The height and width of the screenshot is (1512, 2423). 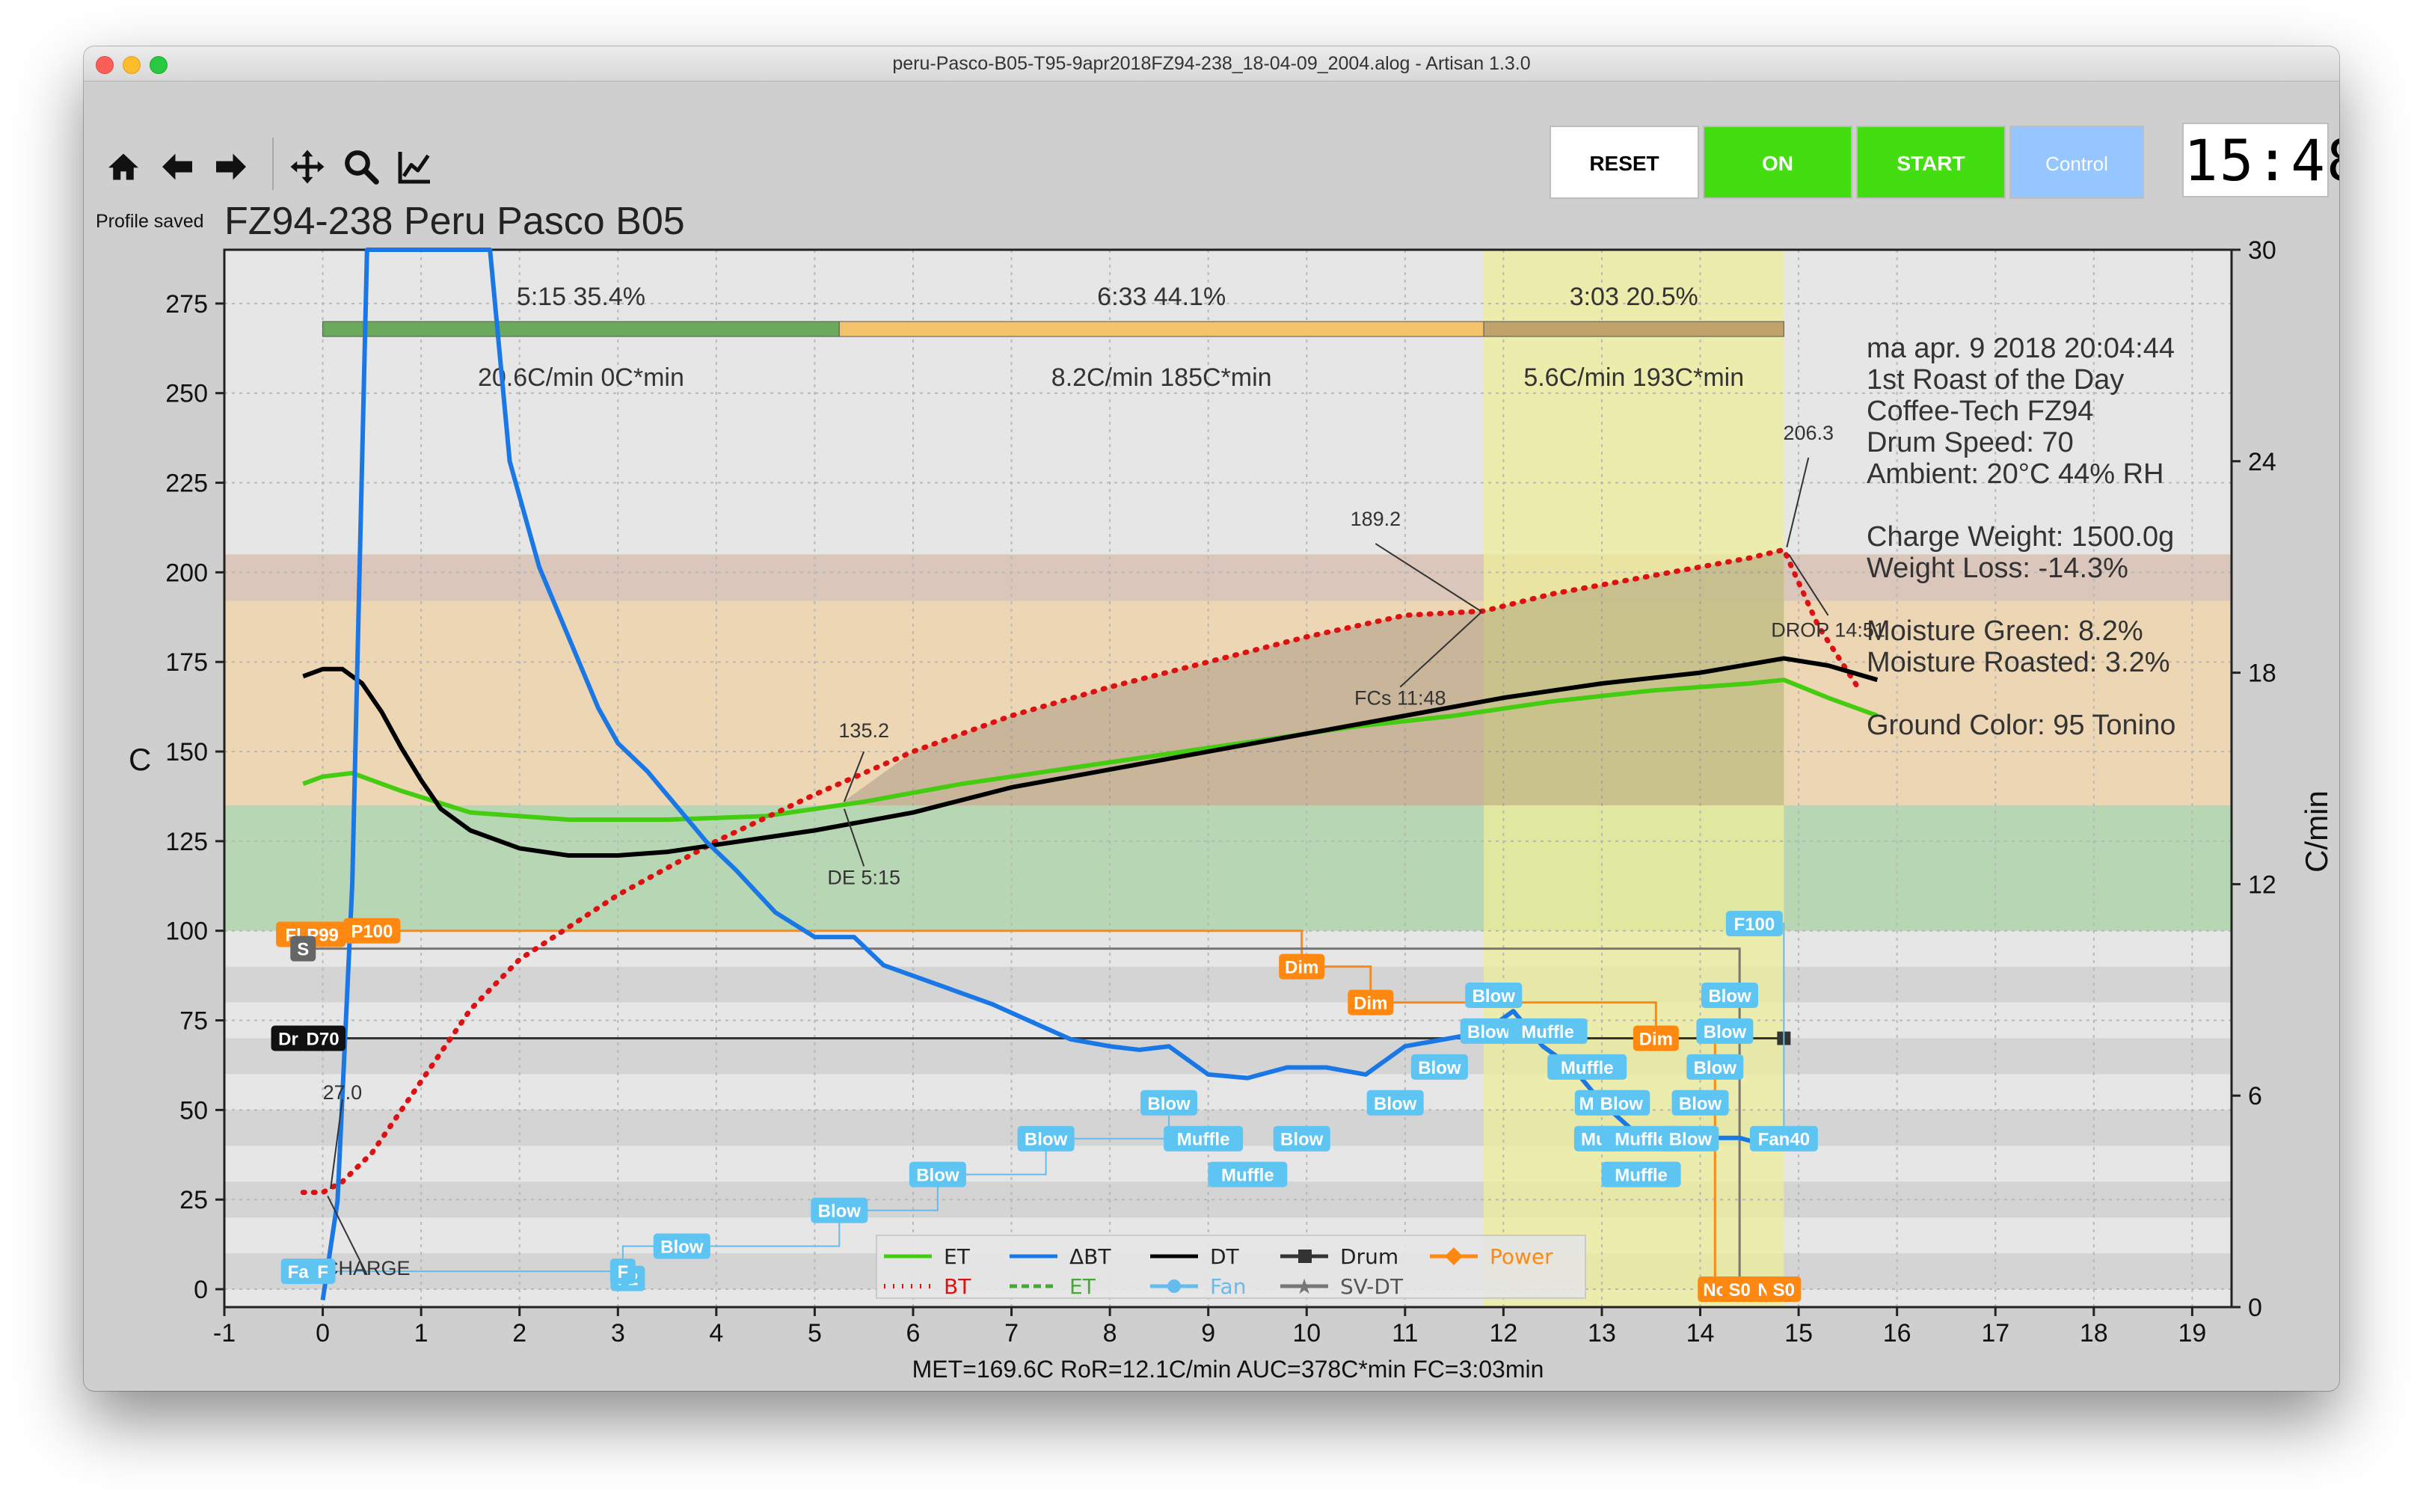 What do you see at coordinates (361, 166) in the screenshot?
I see `zoom-icon` at bounding box center [361, 166].